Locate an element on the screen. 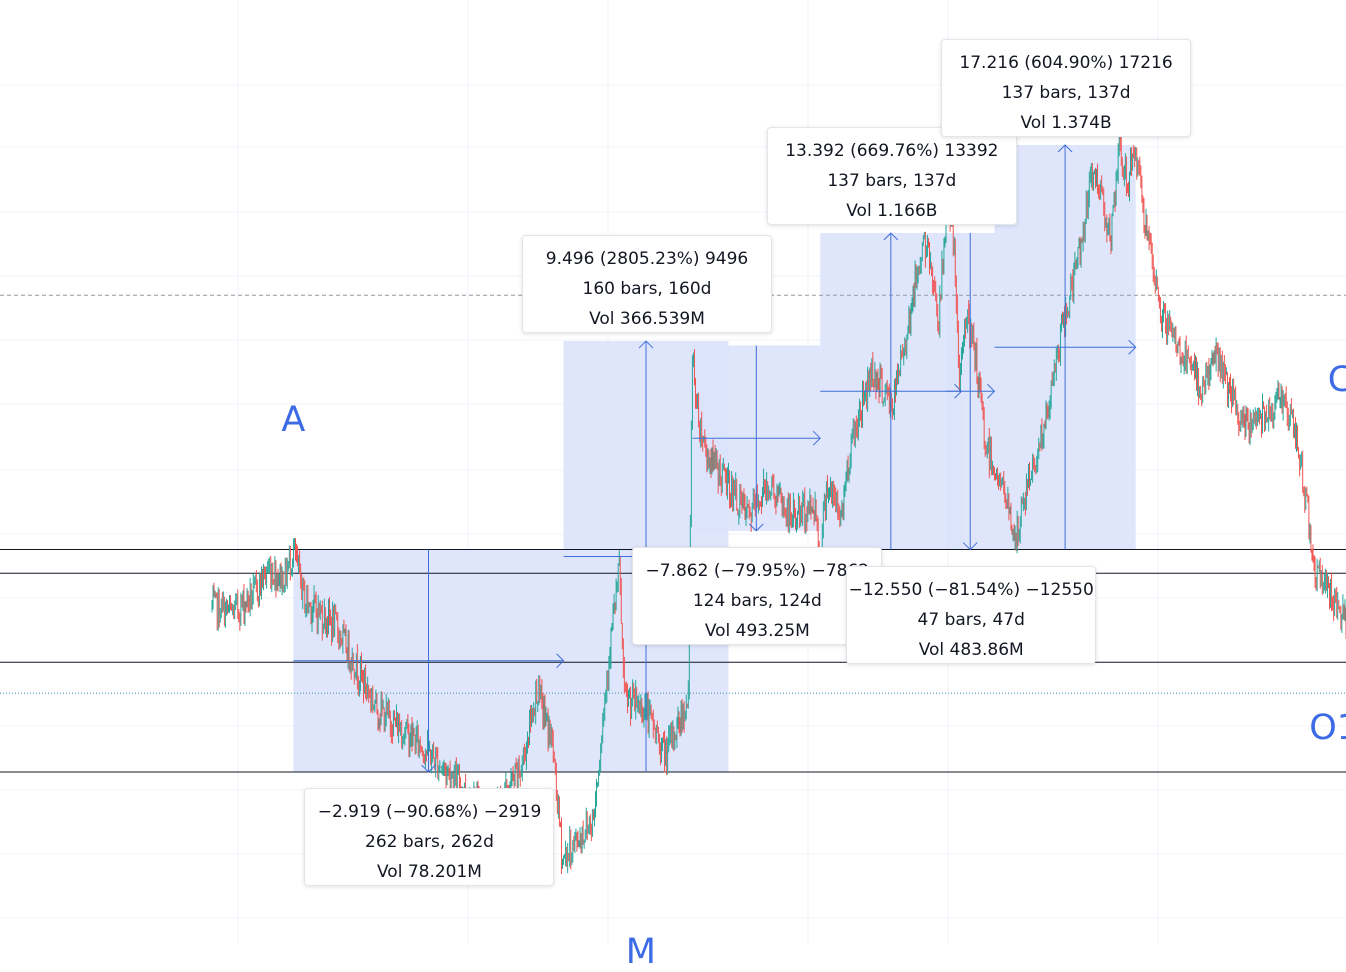 The height and width of the screenshot is (972, 1346). measure-info-label-3: Vol 483.86M is located at coordinates (971, 649).